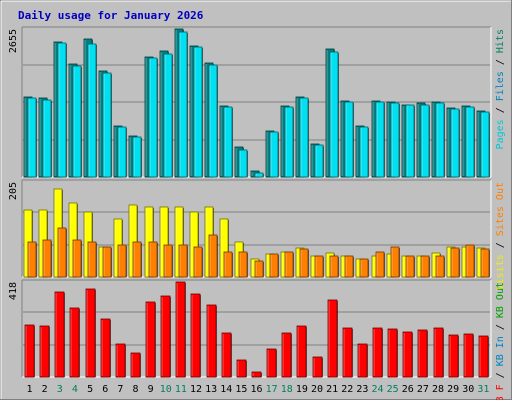  What do you see at coordinates (135, 389) in the screenshot?
I see `x-tick-label: 8` at bounding box center [135, 389].